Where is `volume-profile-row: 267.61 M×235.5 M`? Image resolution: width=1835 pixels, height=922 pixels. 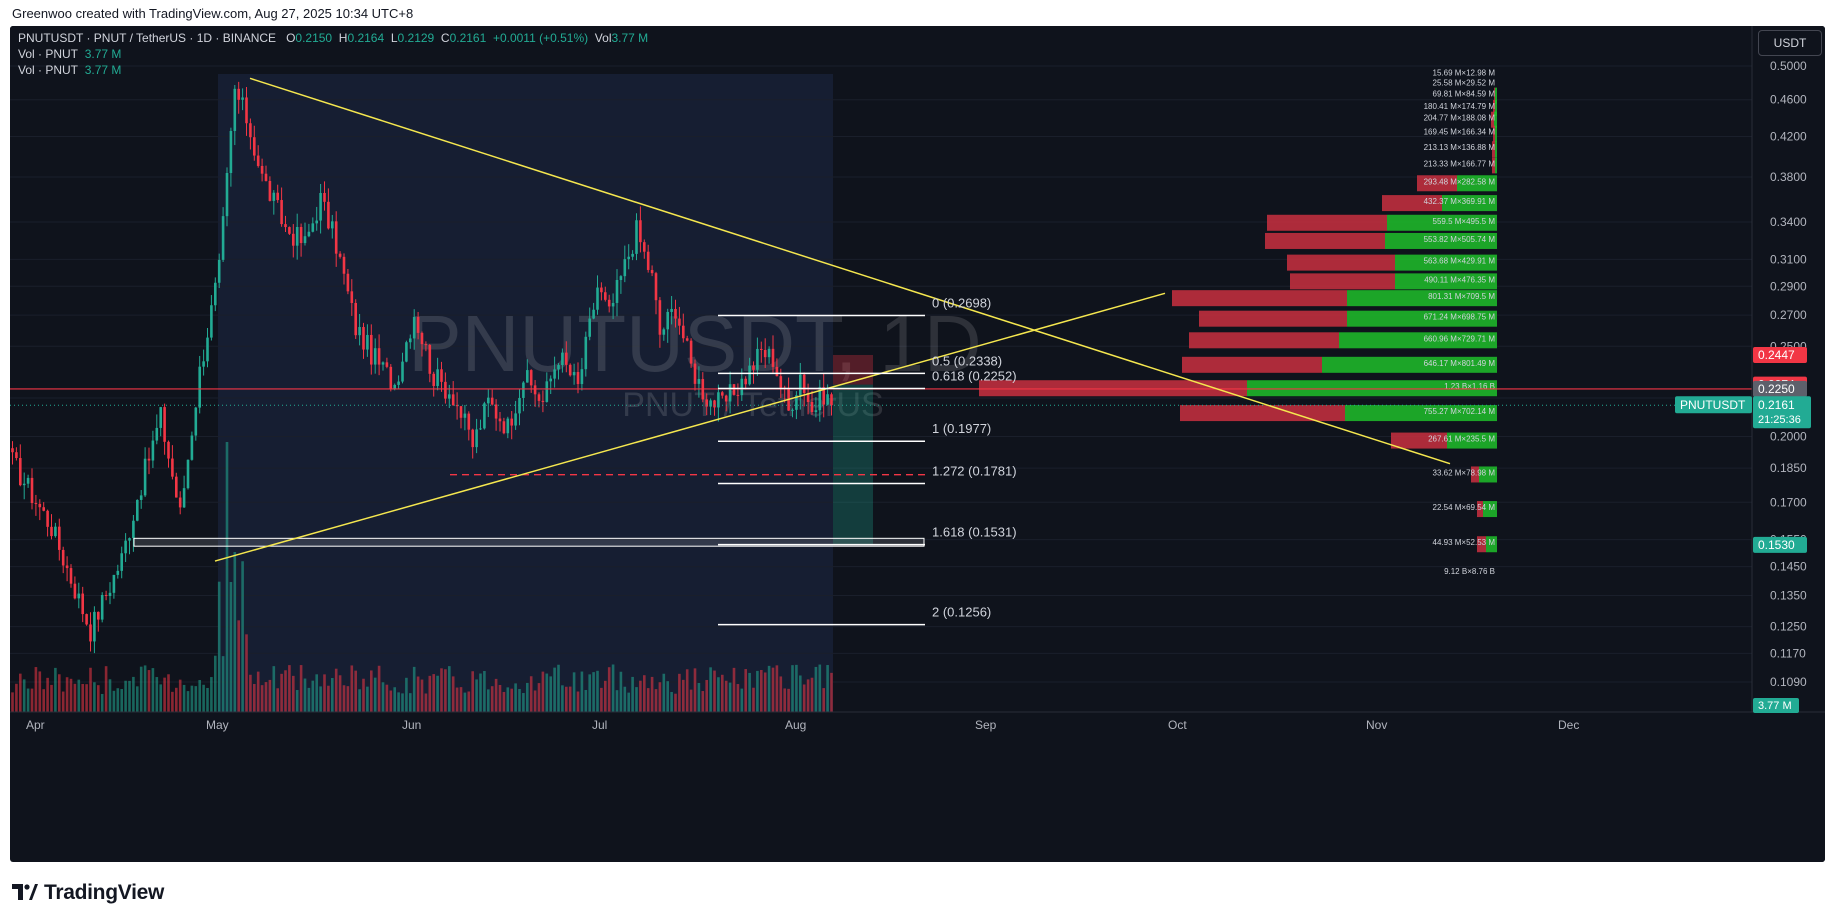
volume-profile-row: 267.61 M×235.5 M is located at coordinates (1444, 440).